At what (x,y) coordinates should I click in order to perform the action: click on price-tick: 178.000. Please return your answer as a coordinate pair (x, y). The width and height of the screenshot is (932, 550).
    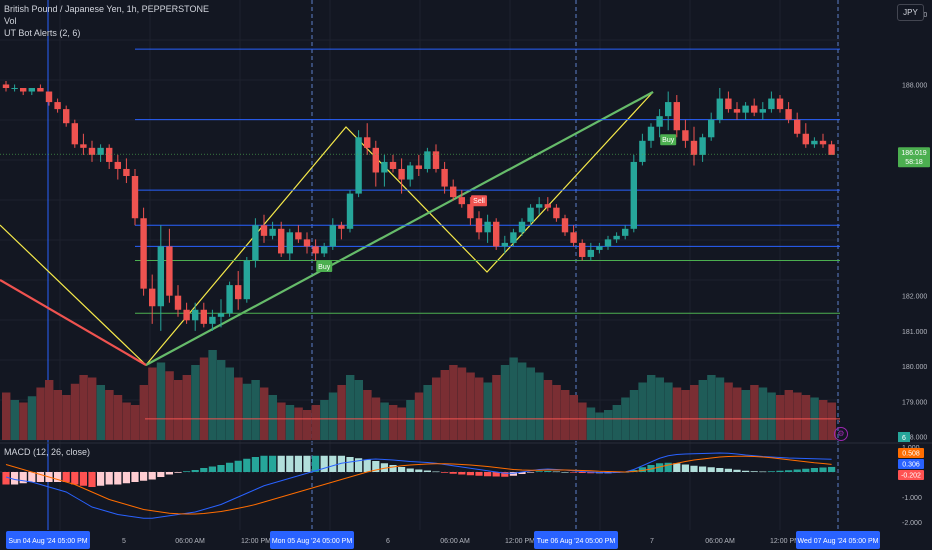
    Looking at the image, I should click on (914, 437).